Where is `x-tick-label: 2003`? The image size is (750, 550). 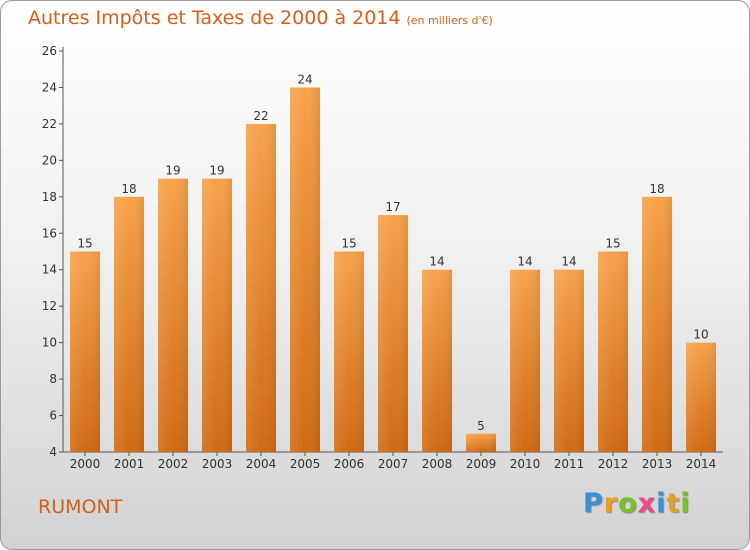
x-tick-label: 2003 is located at coordinates (217, 464).